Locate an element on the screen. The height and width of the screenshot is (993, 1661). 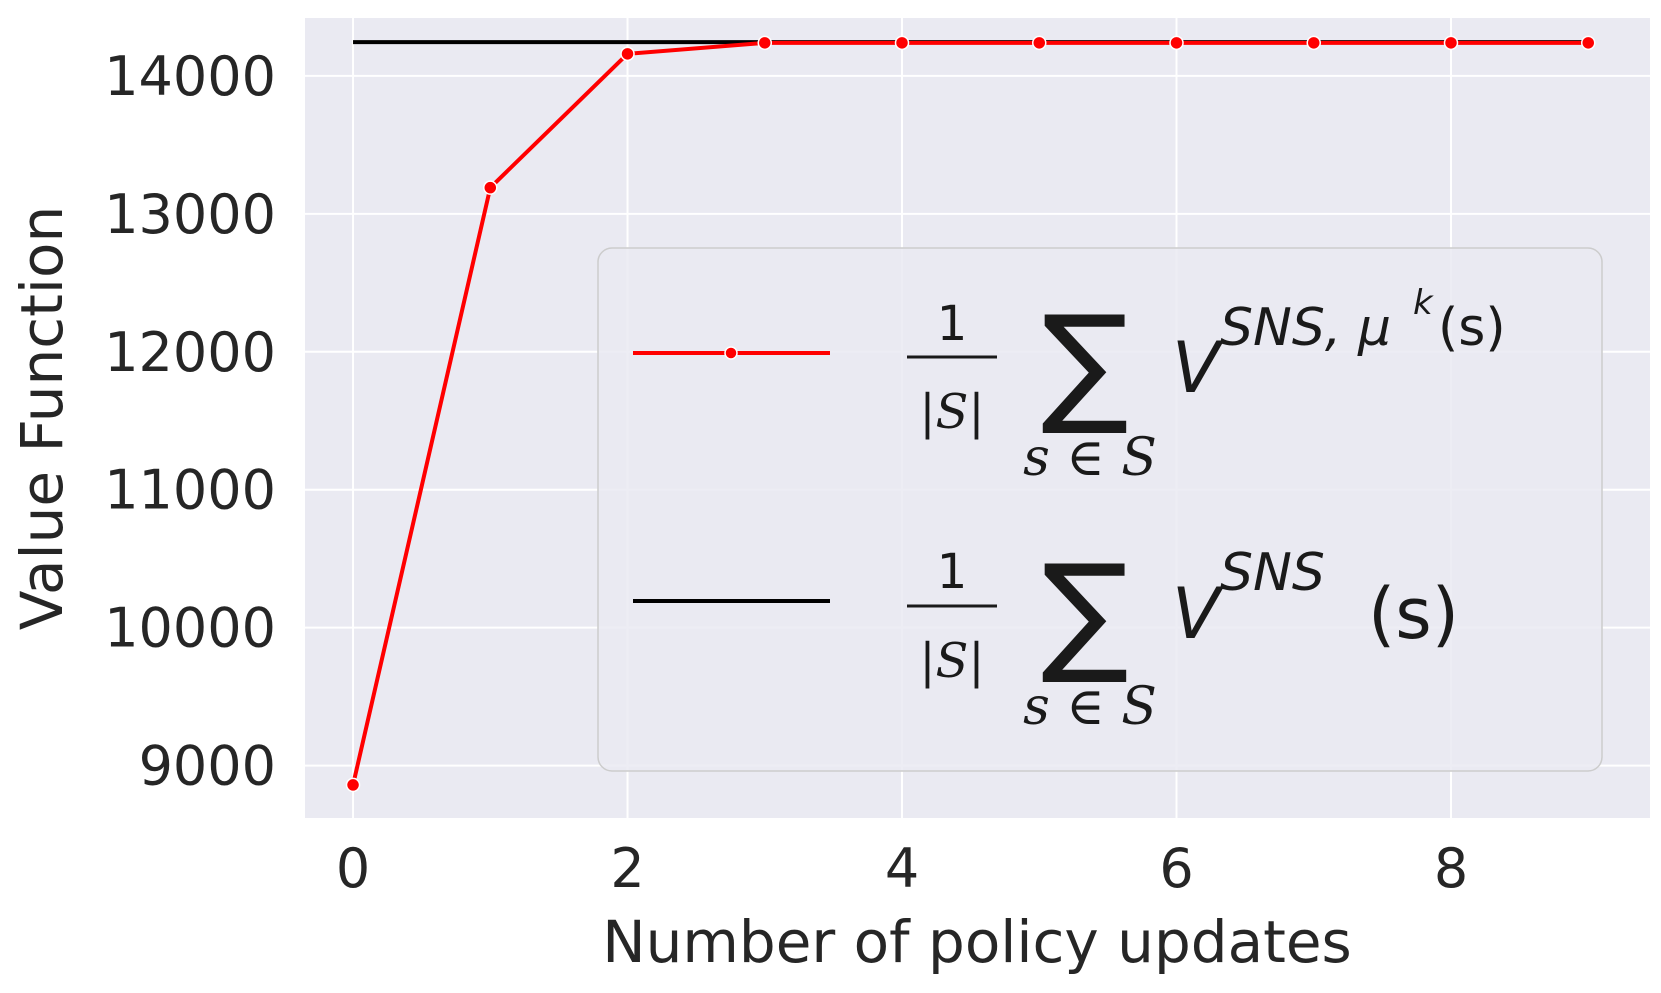
legend-1-sum-sub: s ∈ S is located at coordinates (1090, 458).